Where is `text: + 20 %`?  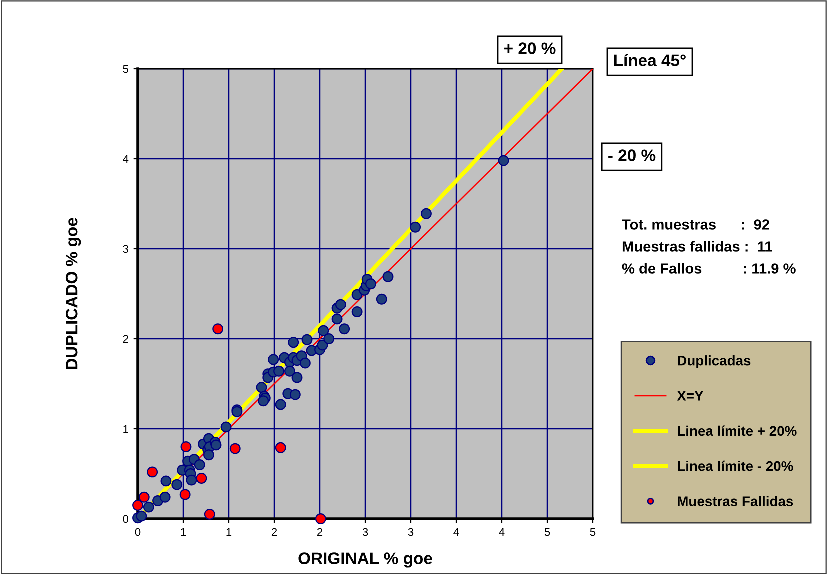 text: + 20 % is located at coordinates (530, 48).